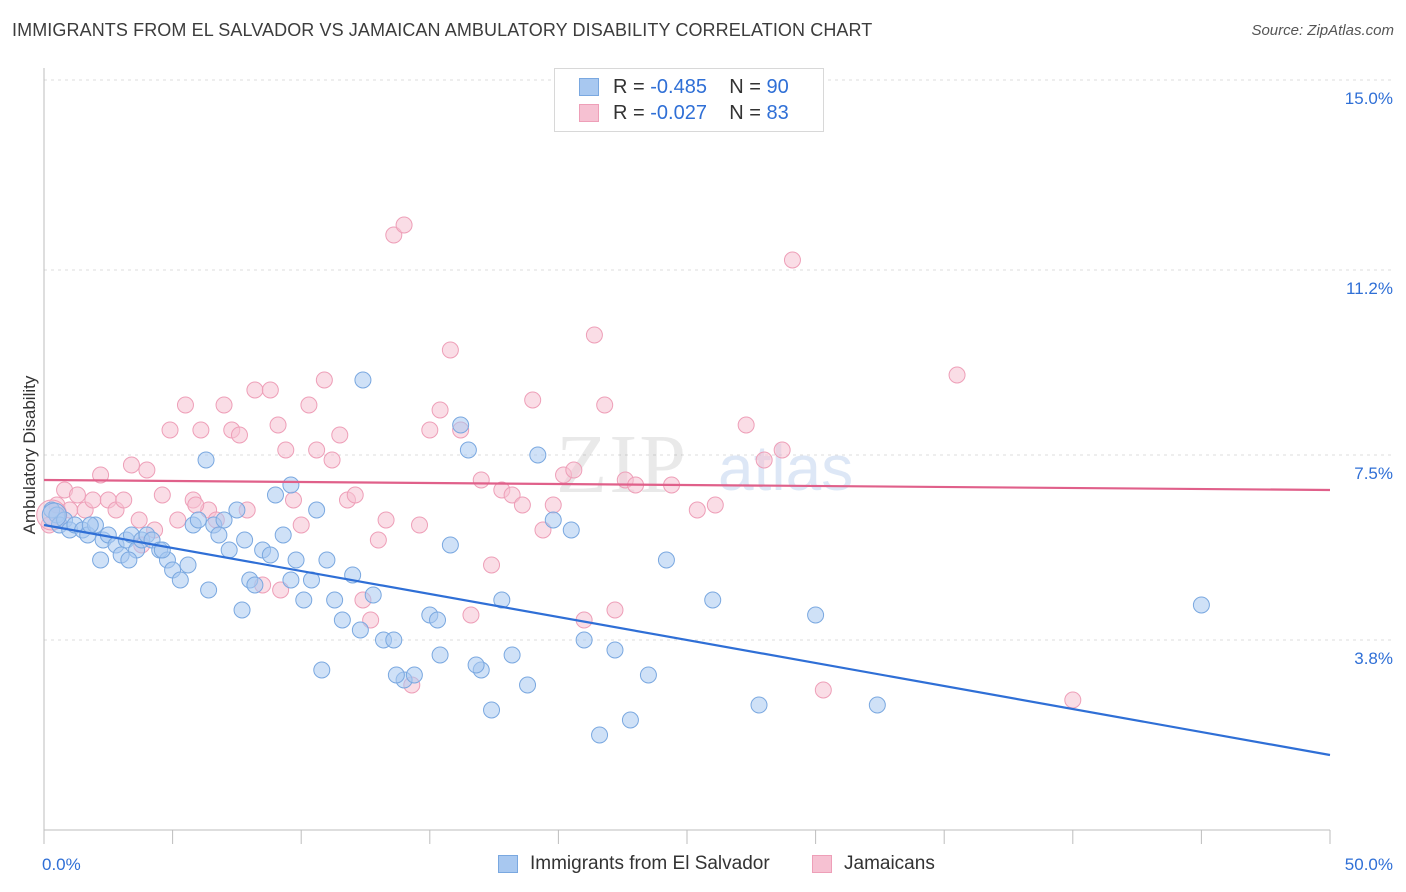 This screenshot has height=892, width=1406. Describe the element at coordinates (822, 864) in the screenshot. I see `series-swatch-pink` at that location.